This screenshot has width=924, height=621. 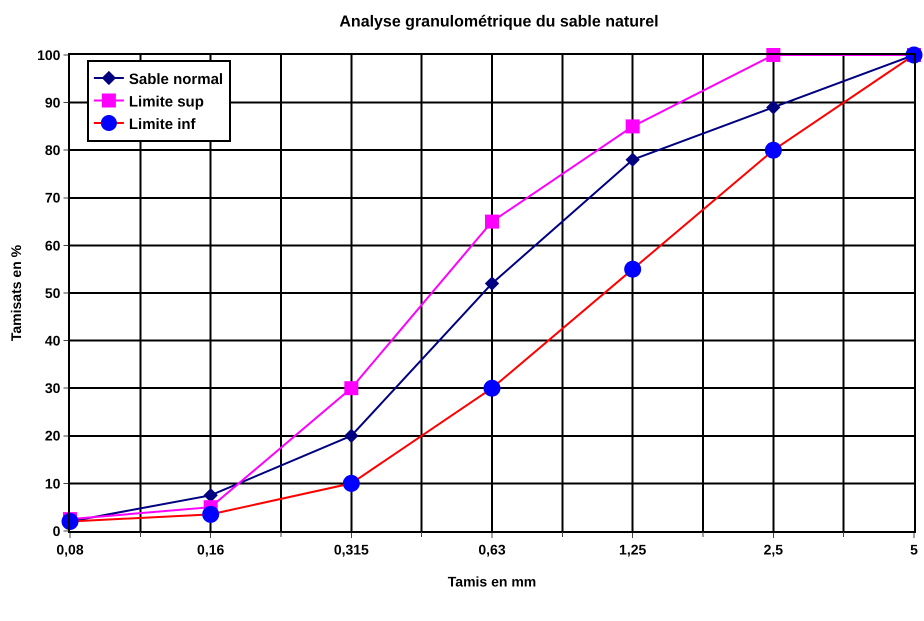 What do you see at coordinates (499, 22) in the screenshot?
I see `chart-title: Analyse granulométrique du sable naturel` at bounding box center [499, 22].